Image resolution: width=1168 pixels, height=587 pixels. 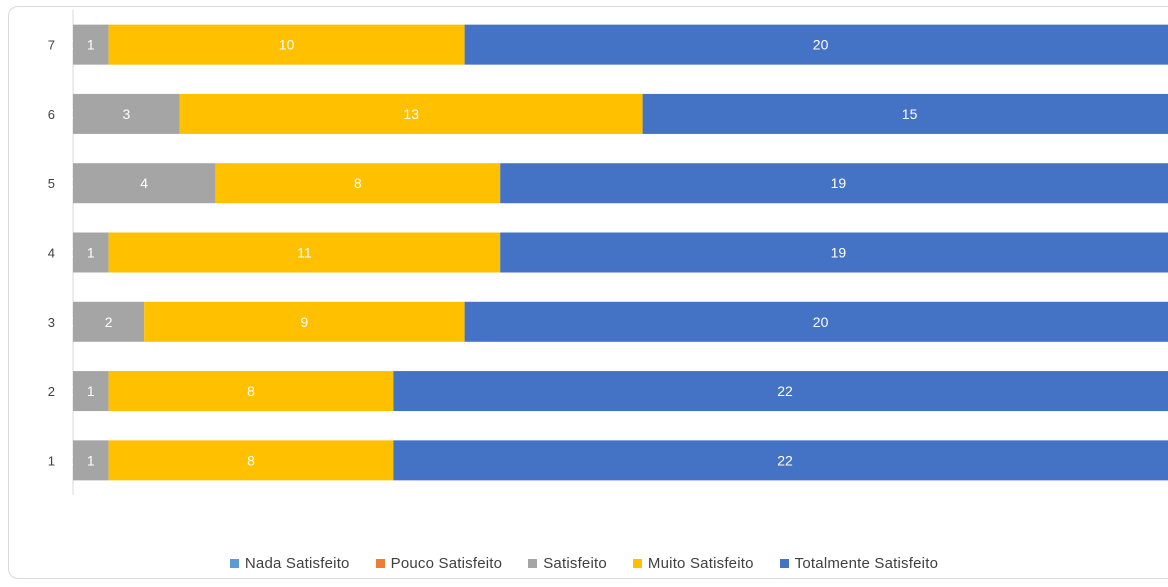 I want to click on legend-item: Nada Satisfeito, so click(x=289, y=563).